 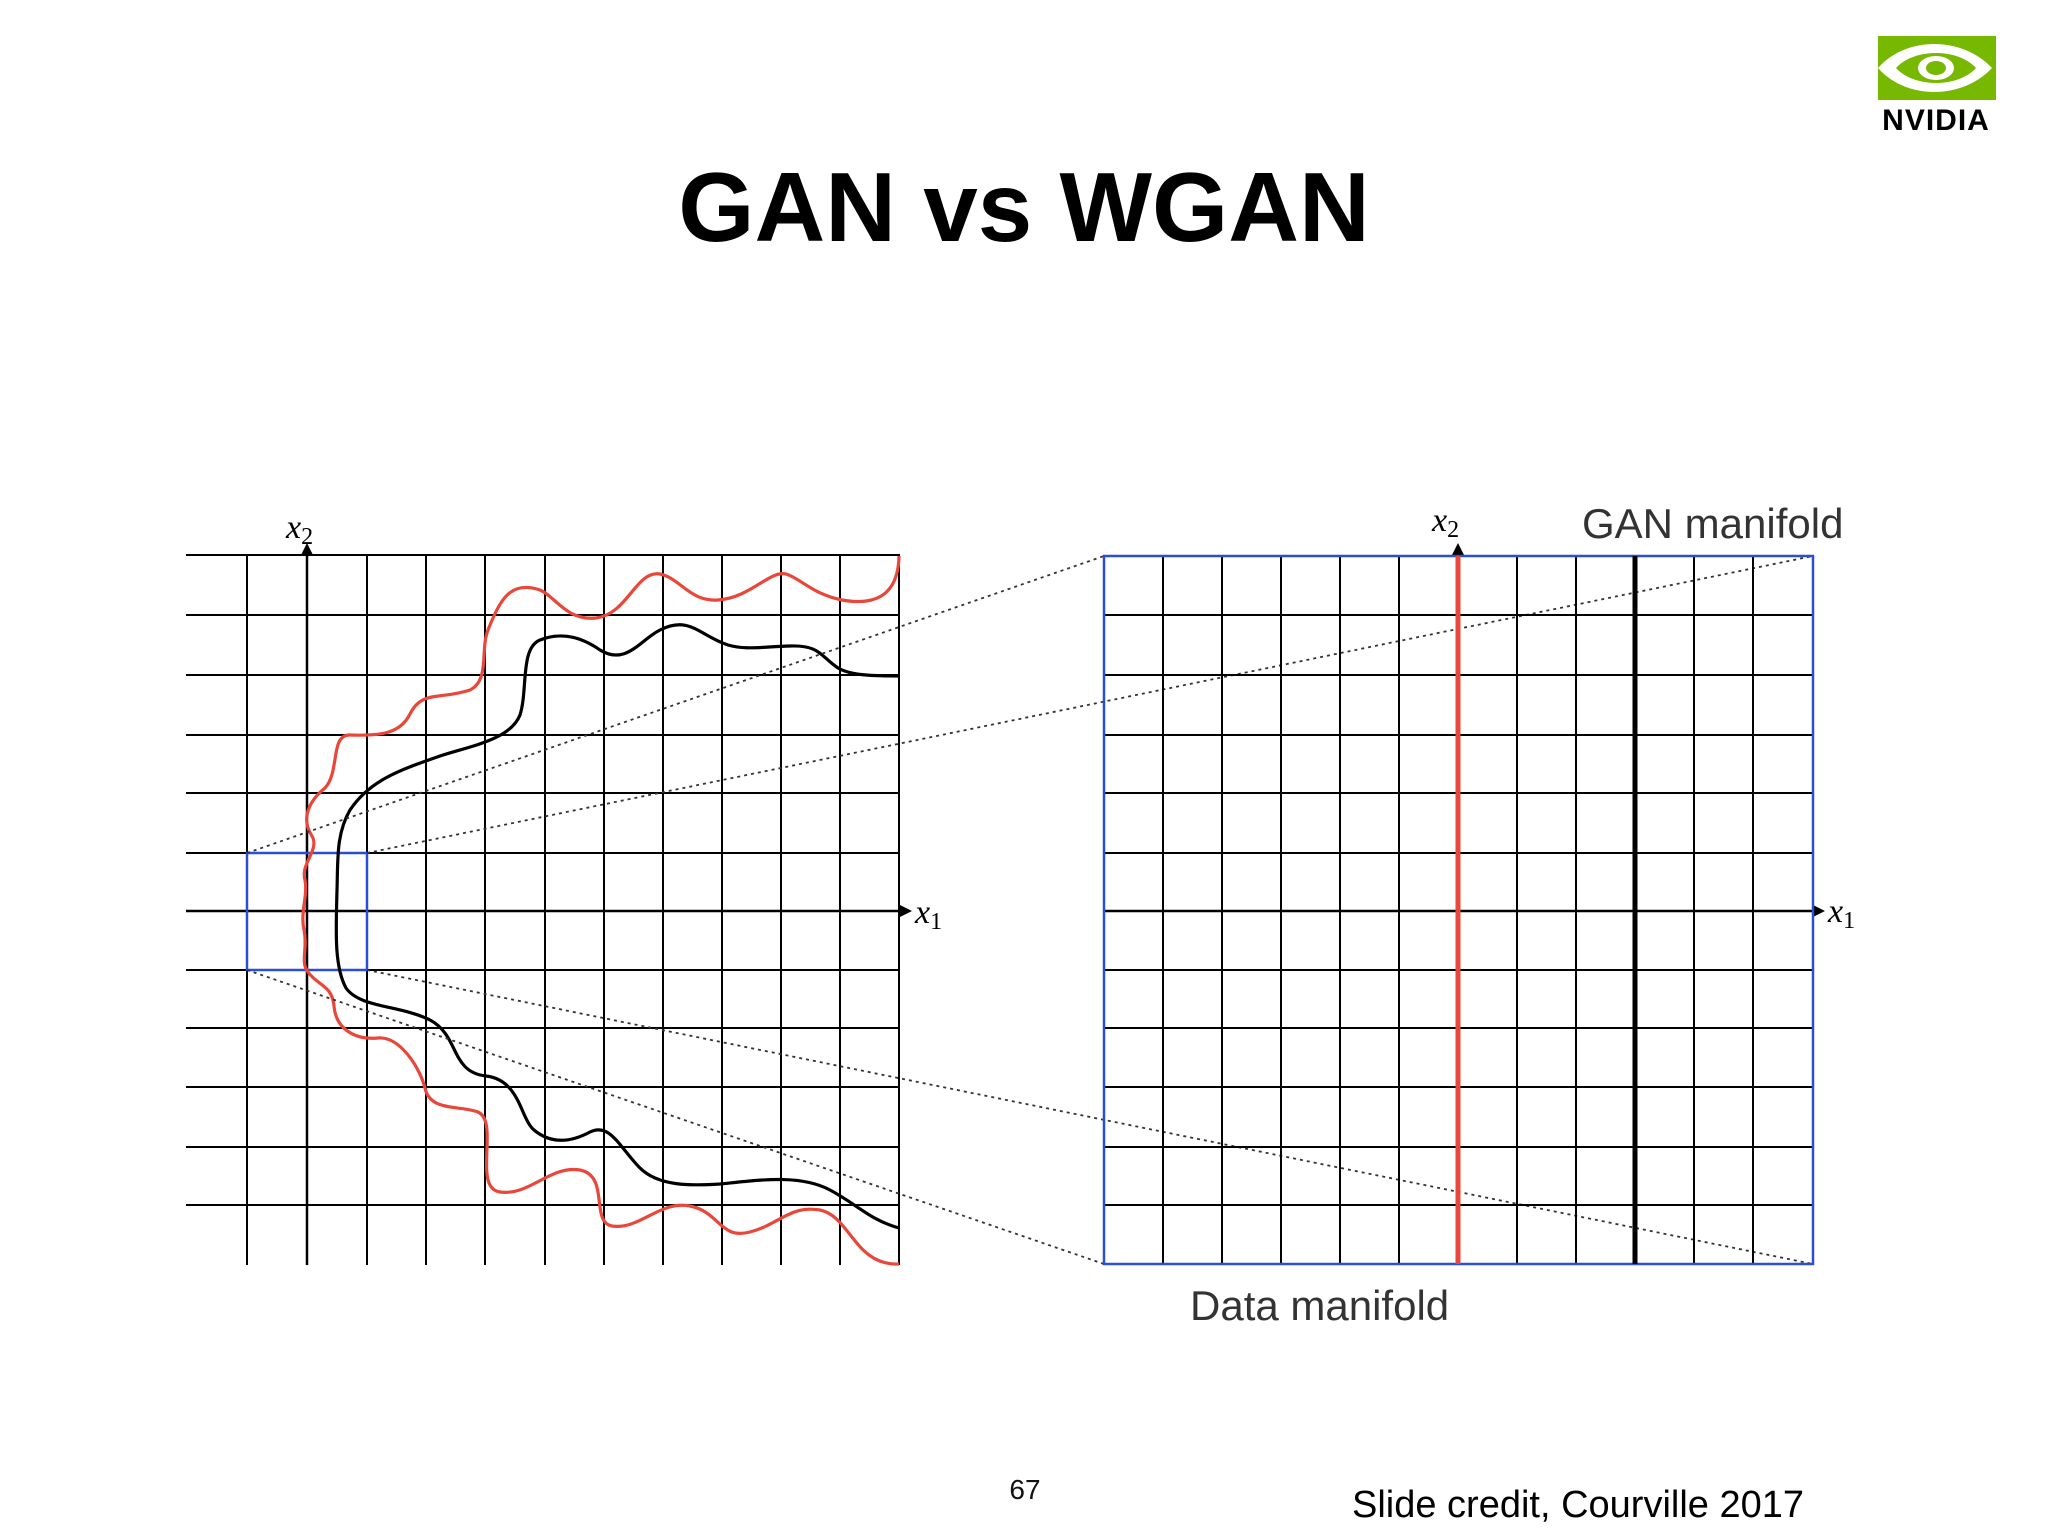 What do you see at coordinates (1819, 911) in the screenshot?
I see `right-x-arrow` at bounding box center [1819, 911].